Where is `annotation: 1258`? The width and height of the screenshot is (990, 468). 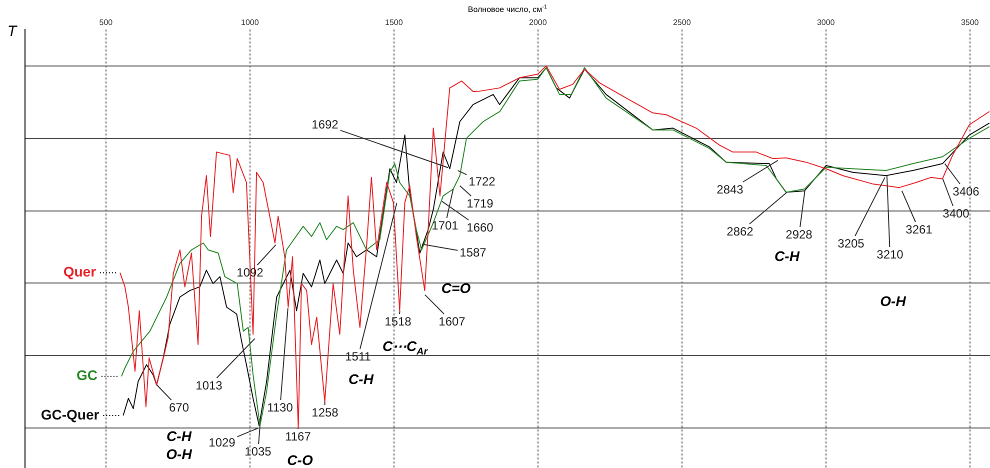
annotation: 1258 is located at coordinates (325, 412).